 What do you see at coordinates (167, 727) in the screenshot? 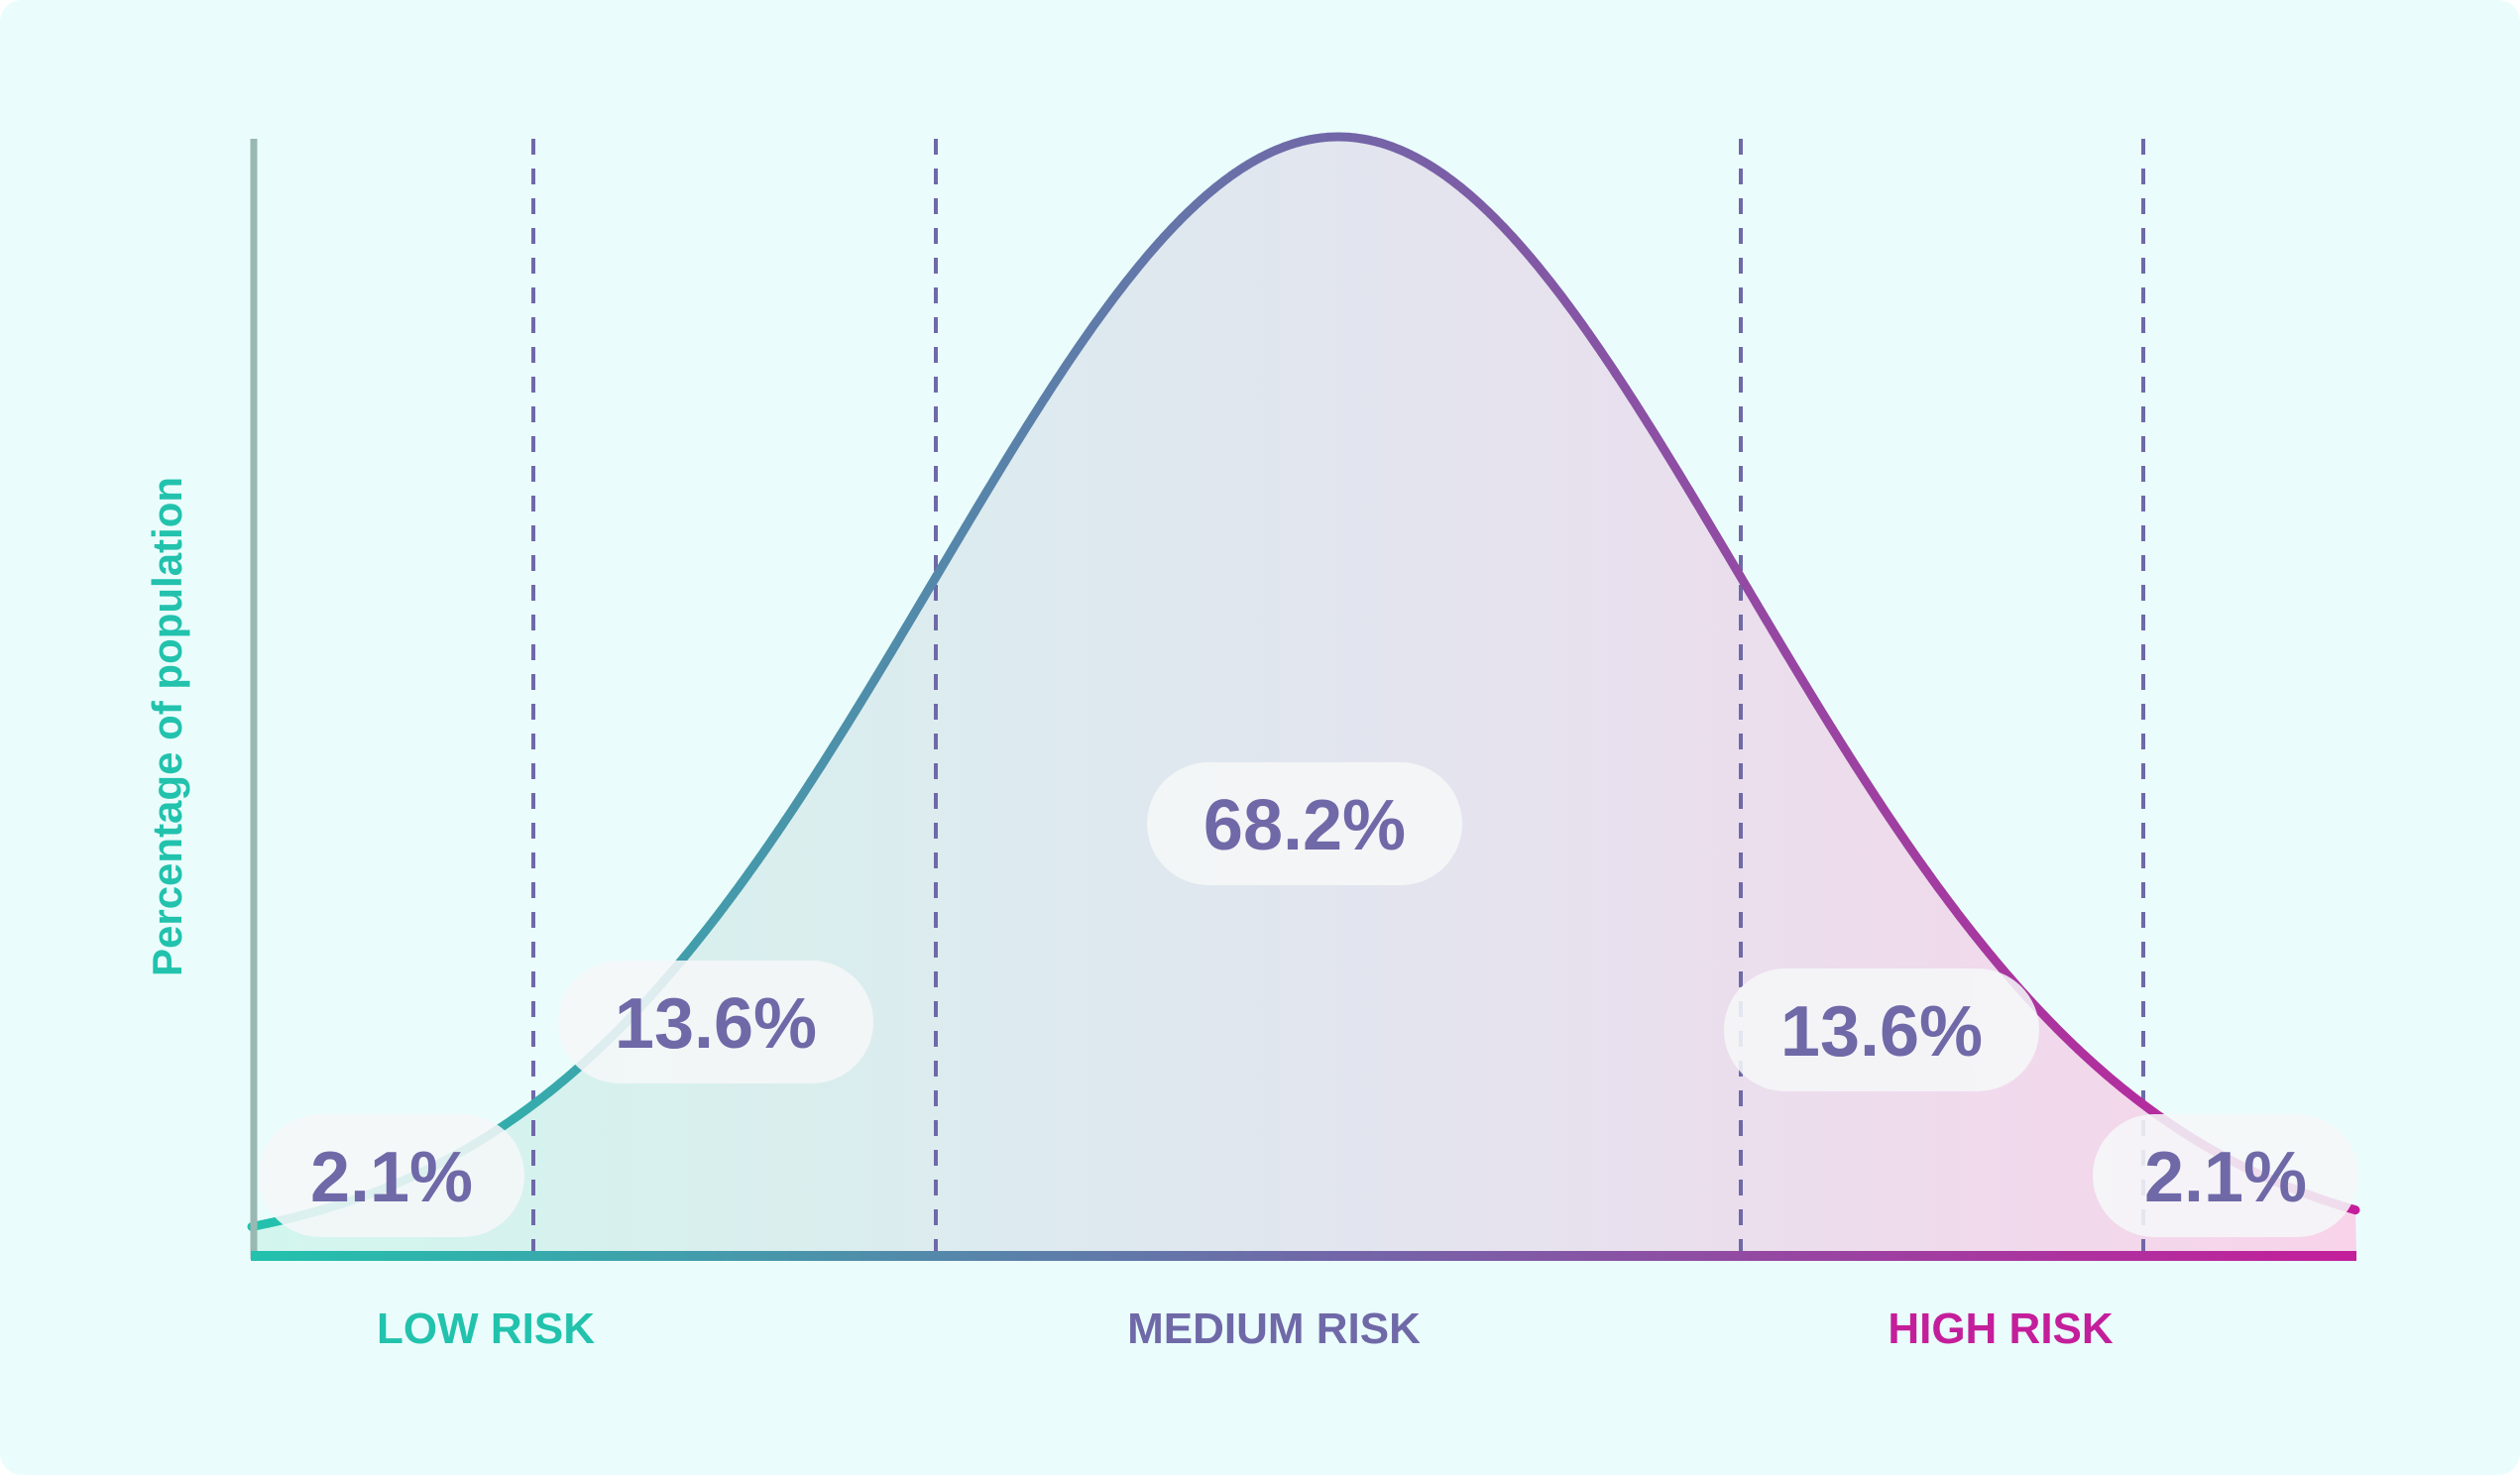
I see `y-axis-label: Percentage of population` at bounding box center [167, 727].